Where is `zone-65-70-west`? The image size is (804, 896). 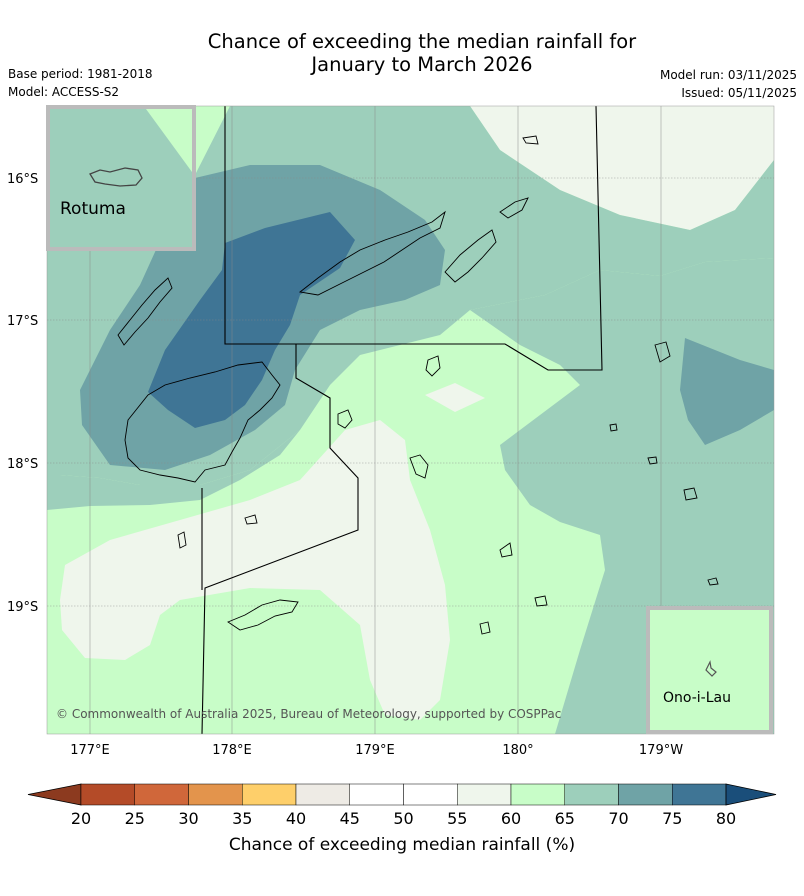
zone-65-70-west is located at coordinates (173, 470).